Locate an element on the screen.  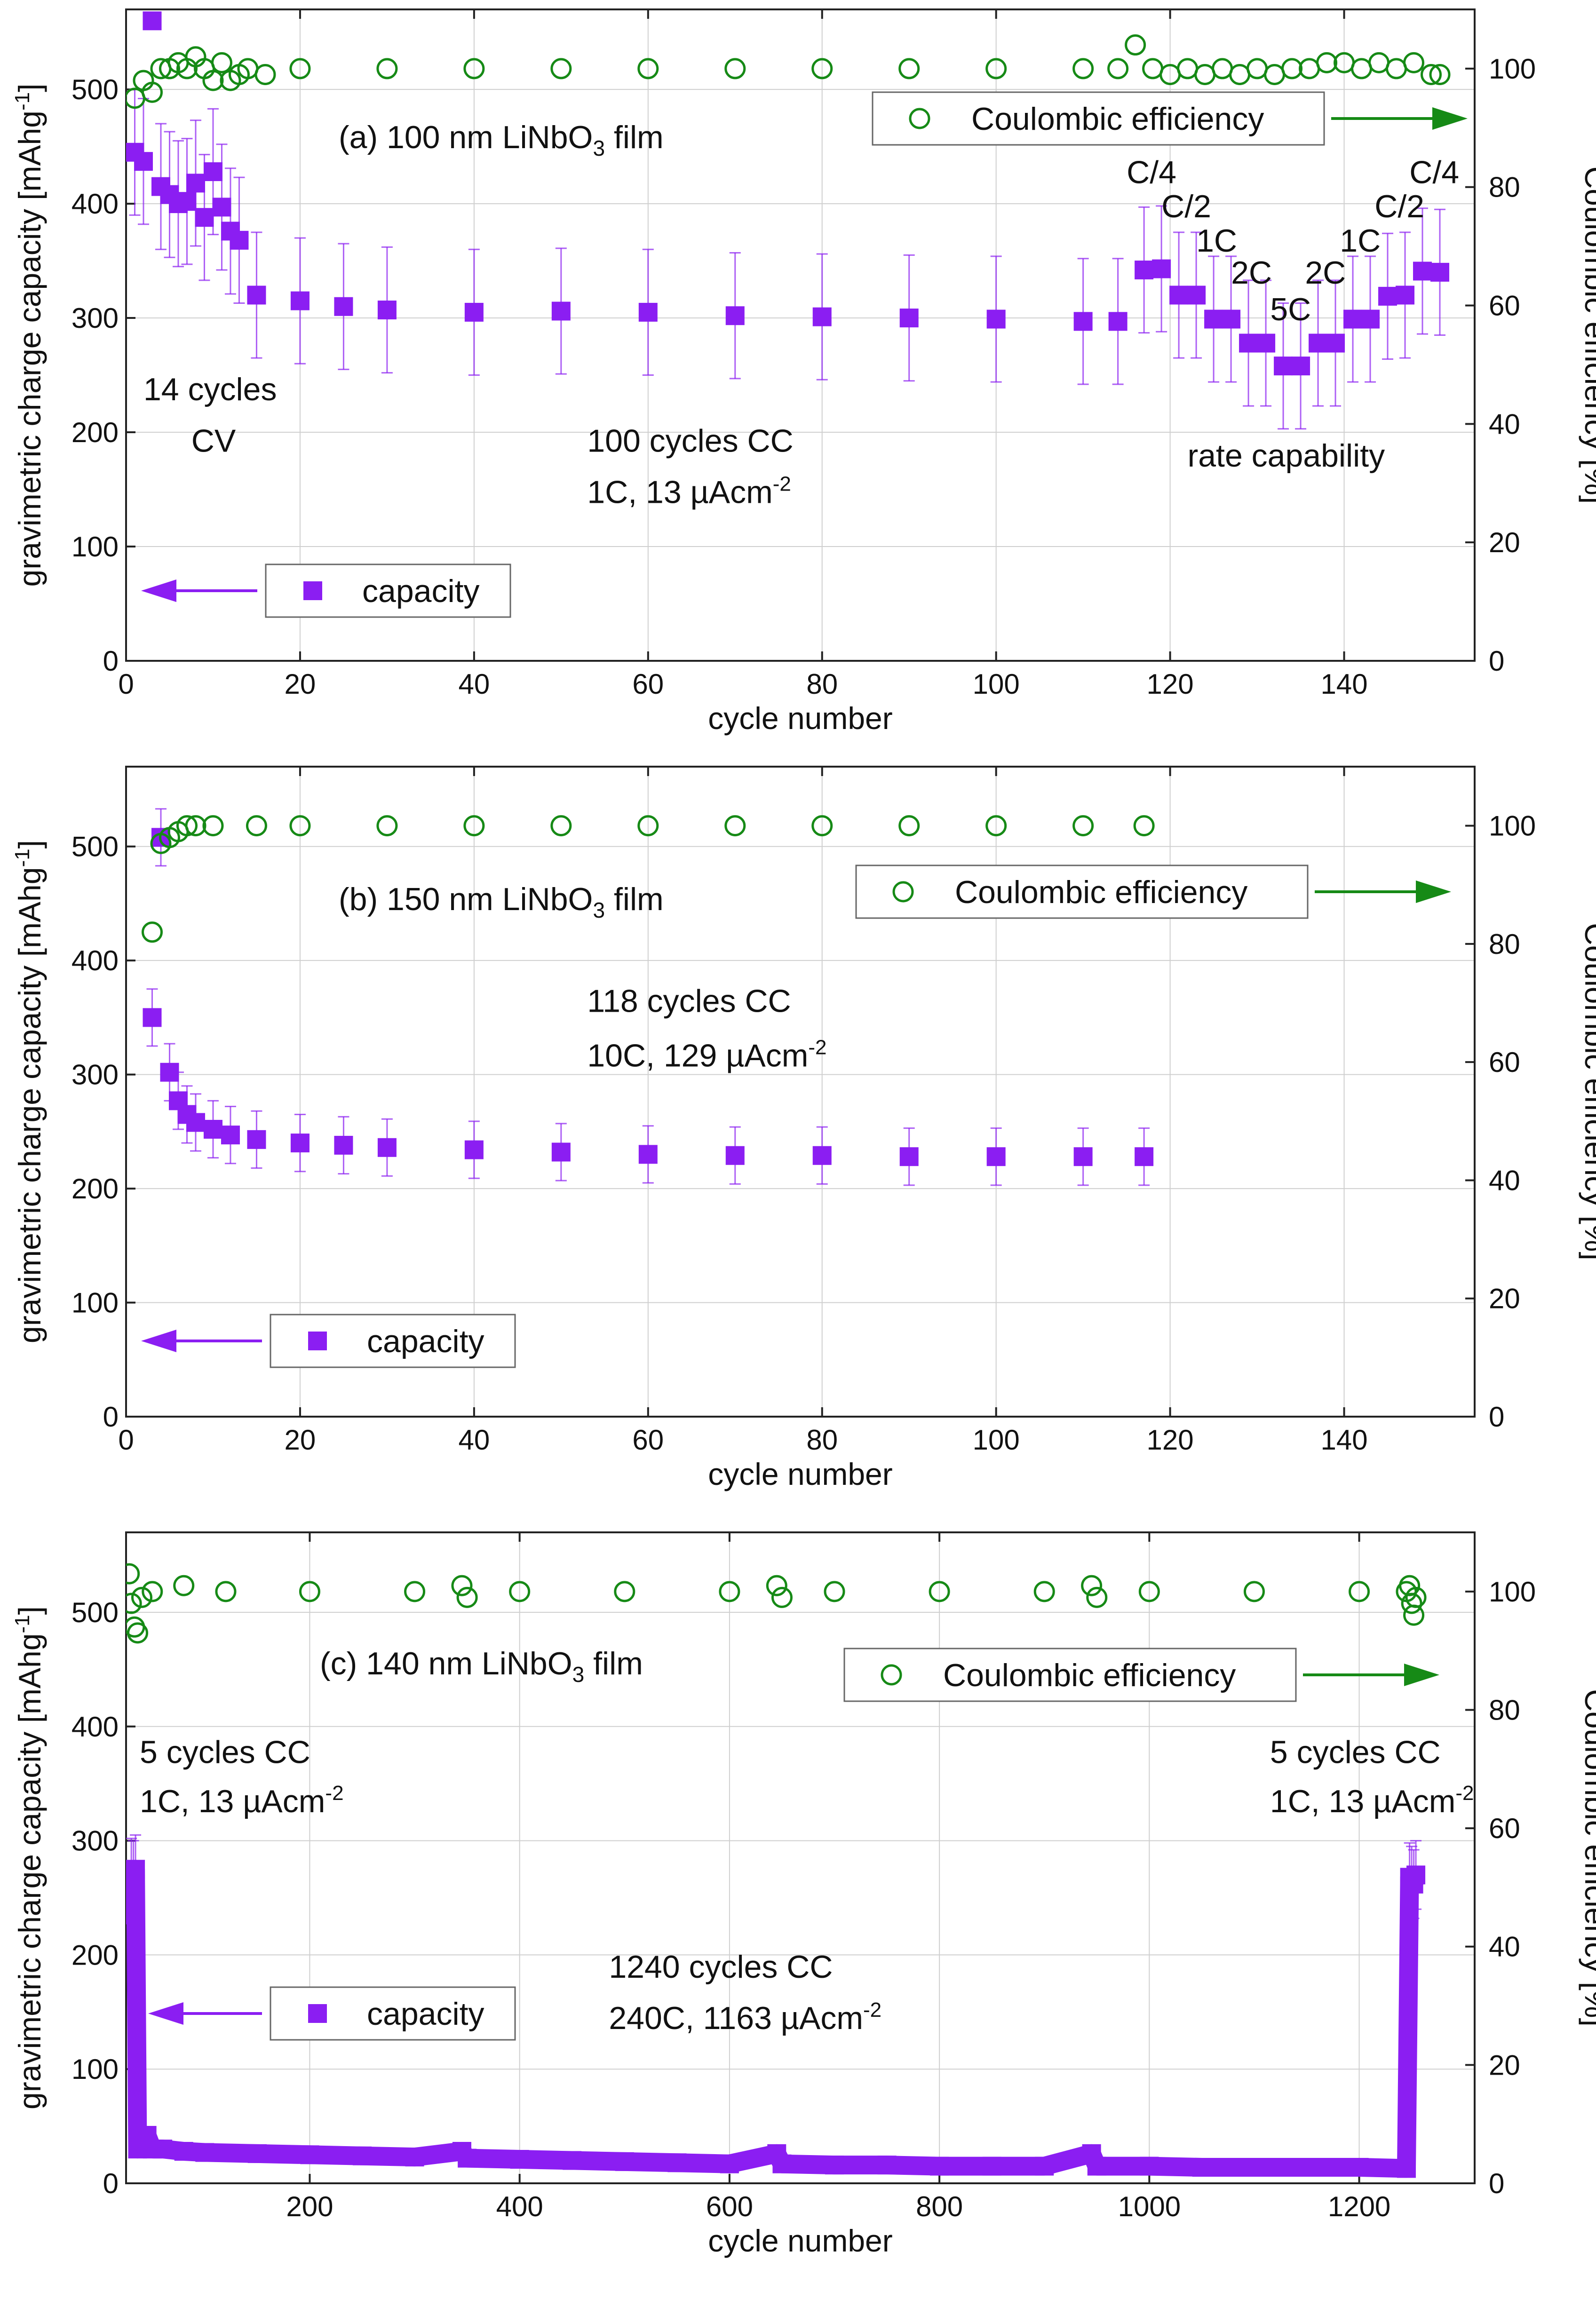
x-tick-label: 60 is located at coordinates (648, 684).